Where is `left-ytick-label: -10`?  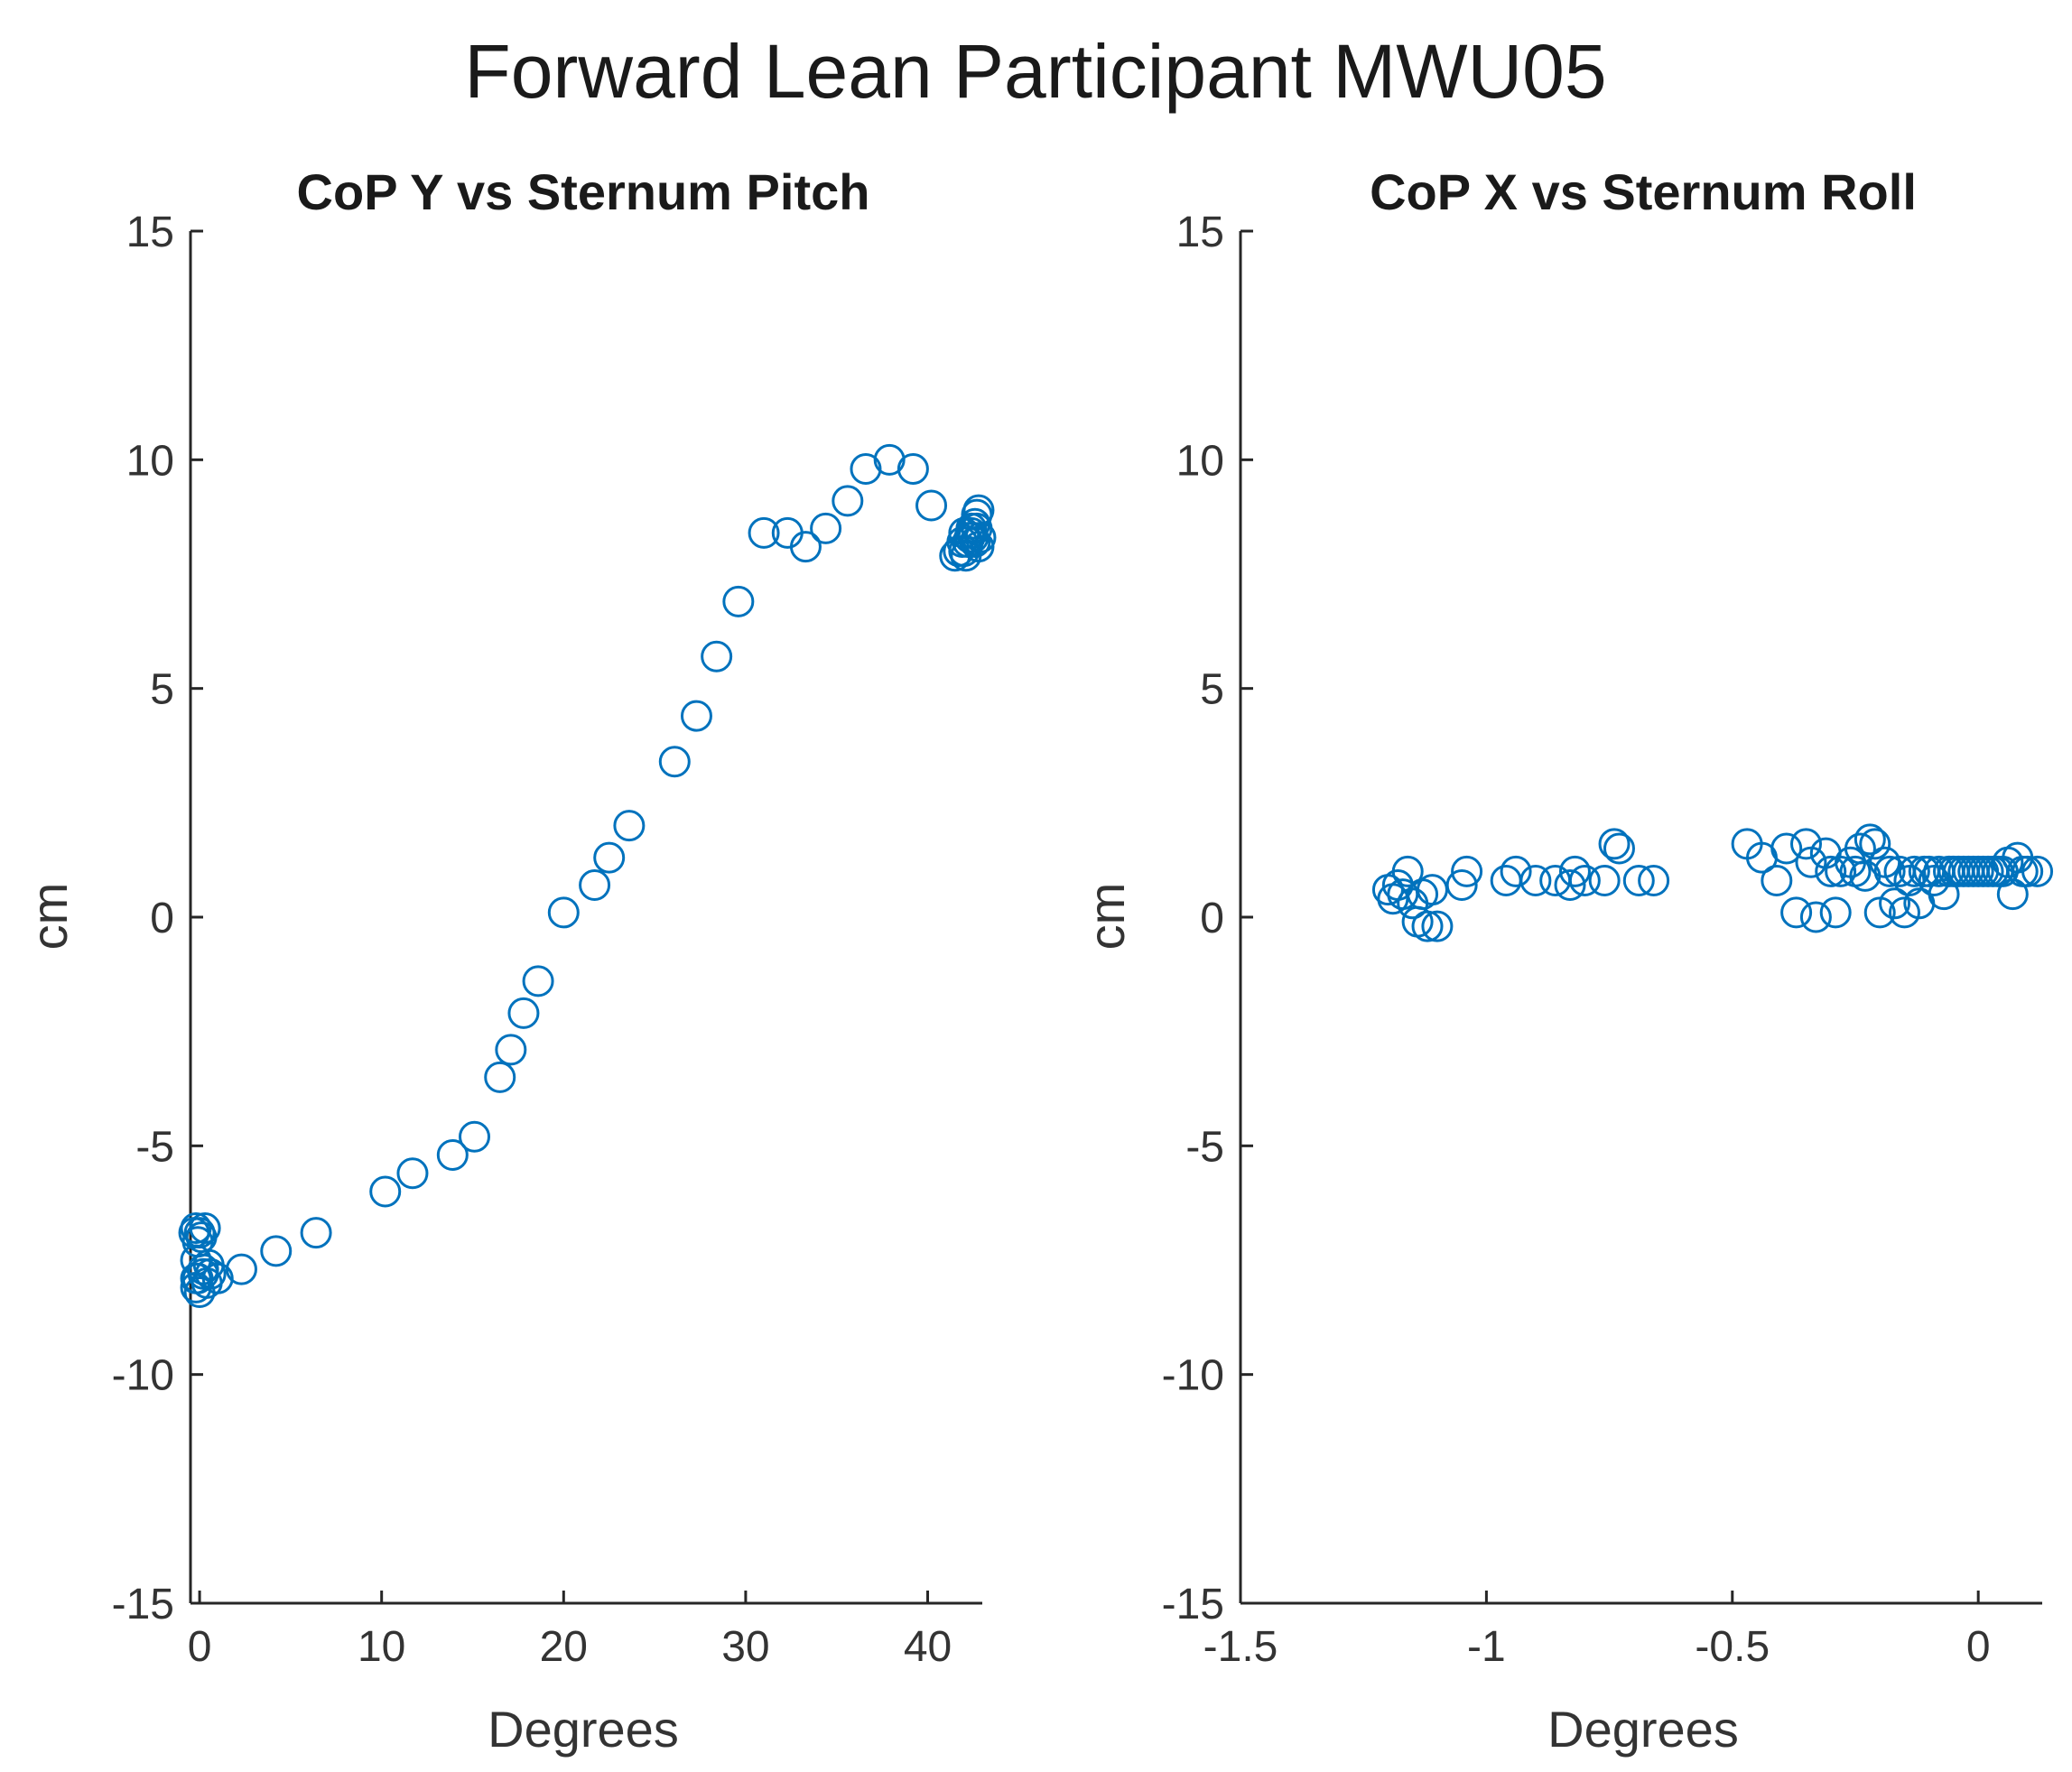 left-ytick-label: -10 is located at coordinates (143, 1376).